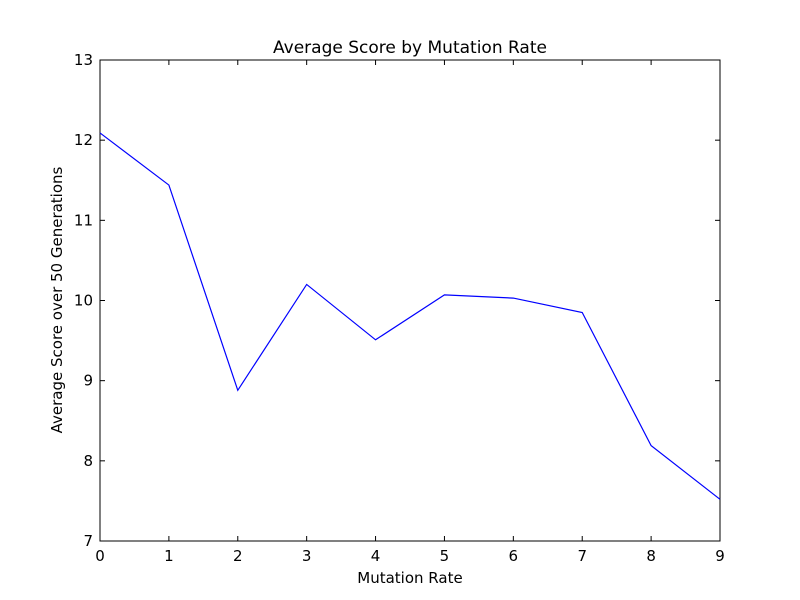  Describe the element at coordinates (410, 48) in the screenshot. I see `chart-title: Average Score by Mutation Rate` at that location.